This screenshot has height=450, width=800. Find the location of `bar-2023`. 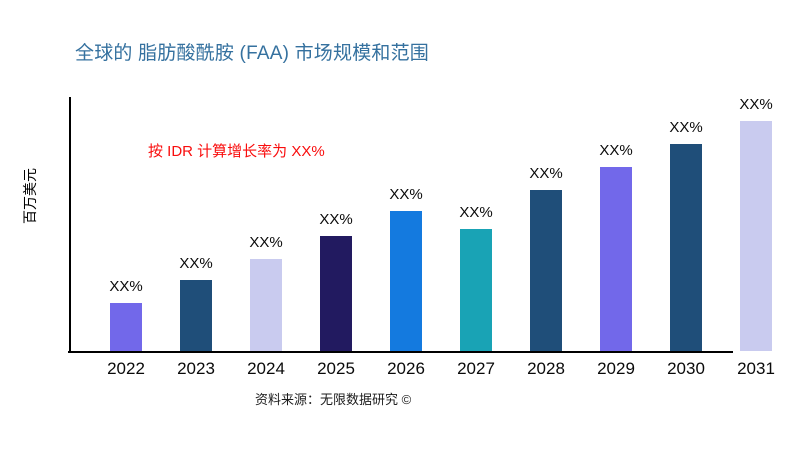

bar-2023 is located at coordinates (196, 315).